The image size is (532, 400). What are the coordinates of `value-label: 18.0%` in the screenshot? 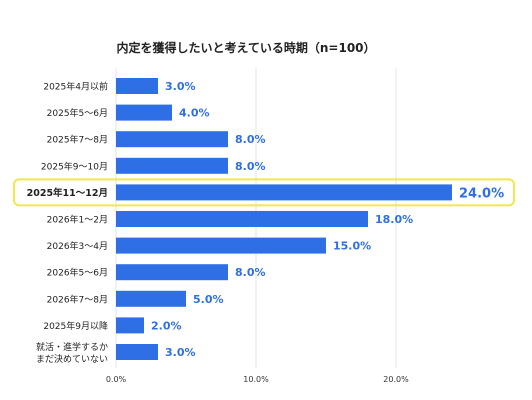 It's located at (394, 219).